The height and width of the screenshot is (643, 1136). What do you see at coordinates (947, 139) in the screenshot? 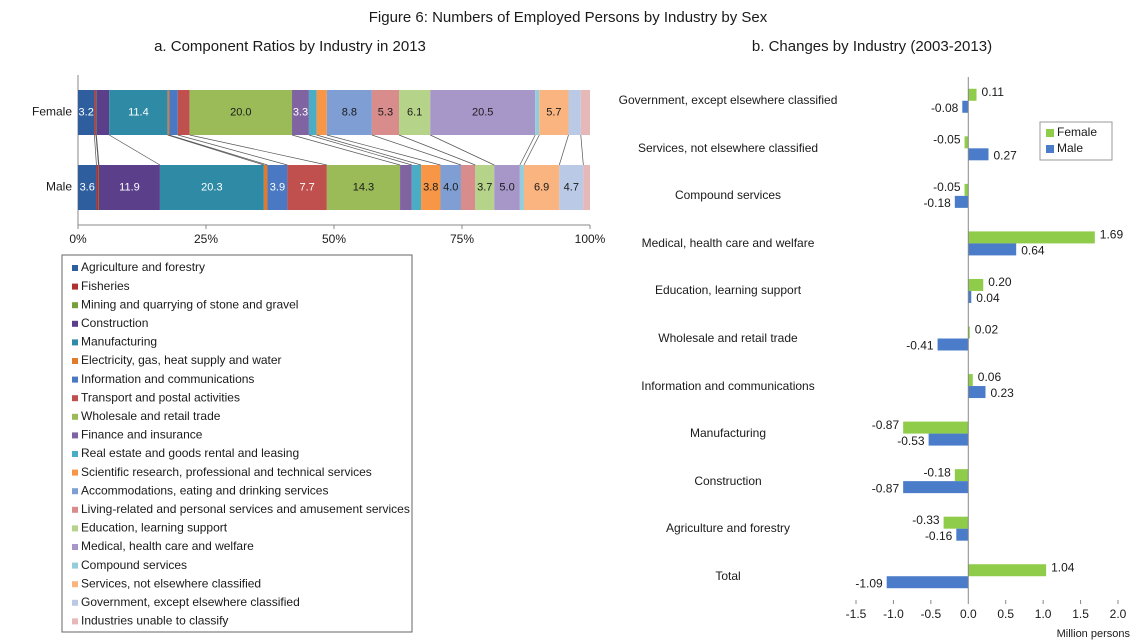
I see `data-label: -0.05` at bounding box center [947, 139].